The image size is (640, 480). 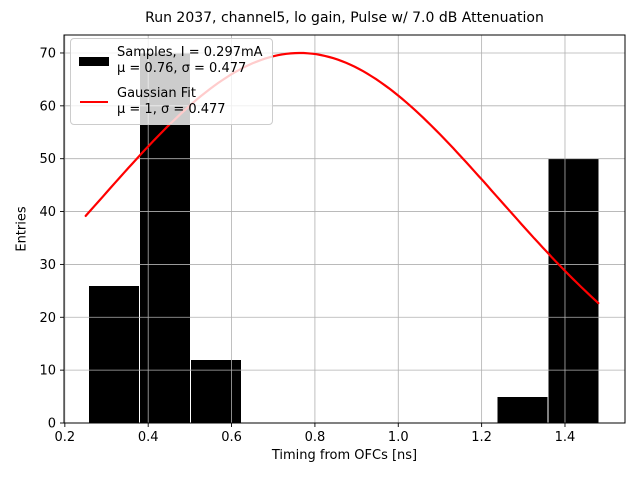 What do you see at coordinates (315, 437) in the screenshot?
I see `x-tick-label: 0.8` at bounding box center [315, 437].